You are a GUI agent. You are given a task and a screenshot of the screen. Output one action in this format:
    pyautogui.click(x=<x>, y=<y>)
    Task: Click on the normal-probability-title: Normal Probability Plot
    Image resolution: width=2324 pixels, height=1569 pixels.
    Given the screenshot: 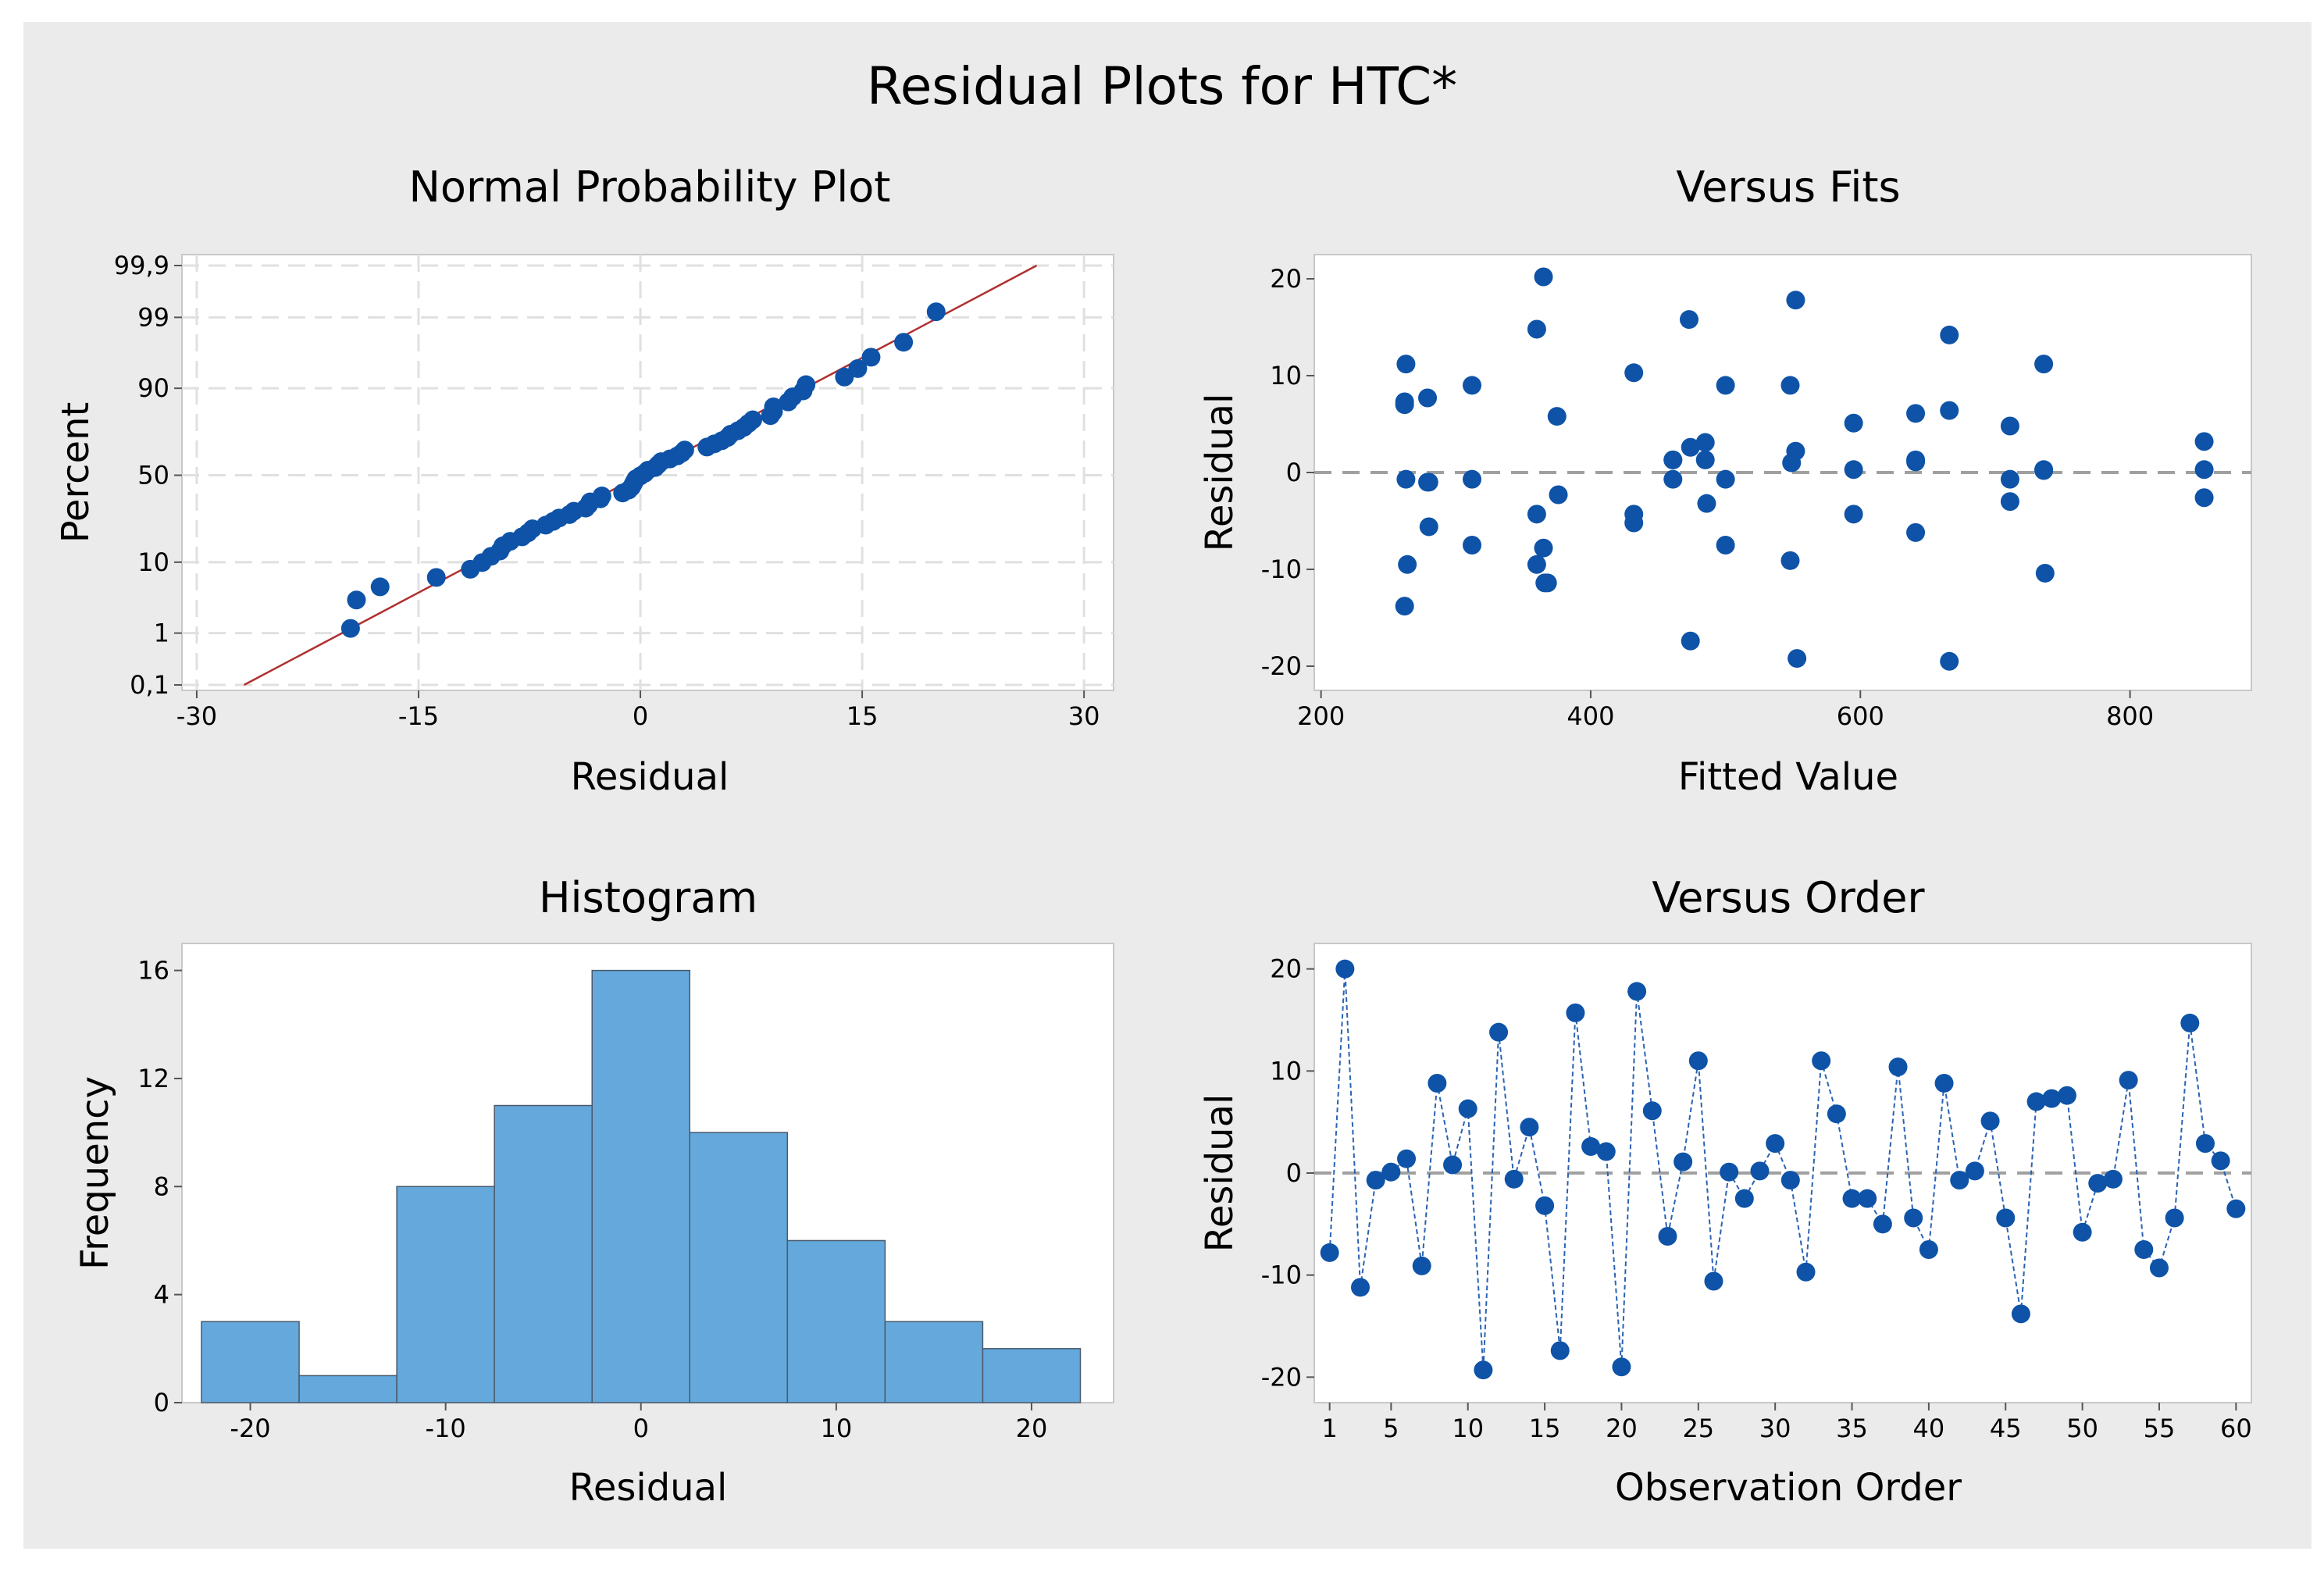 What is the action you would take?
    pyautogui.click(x=650, y=187)
    